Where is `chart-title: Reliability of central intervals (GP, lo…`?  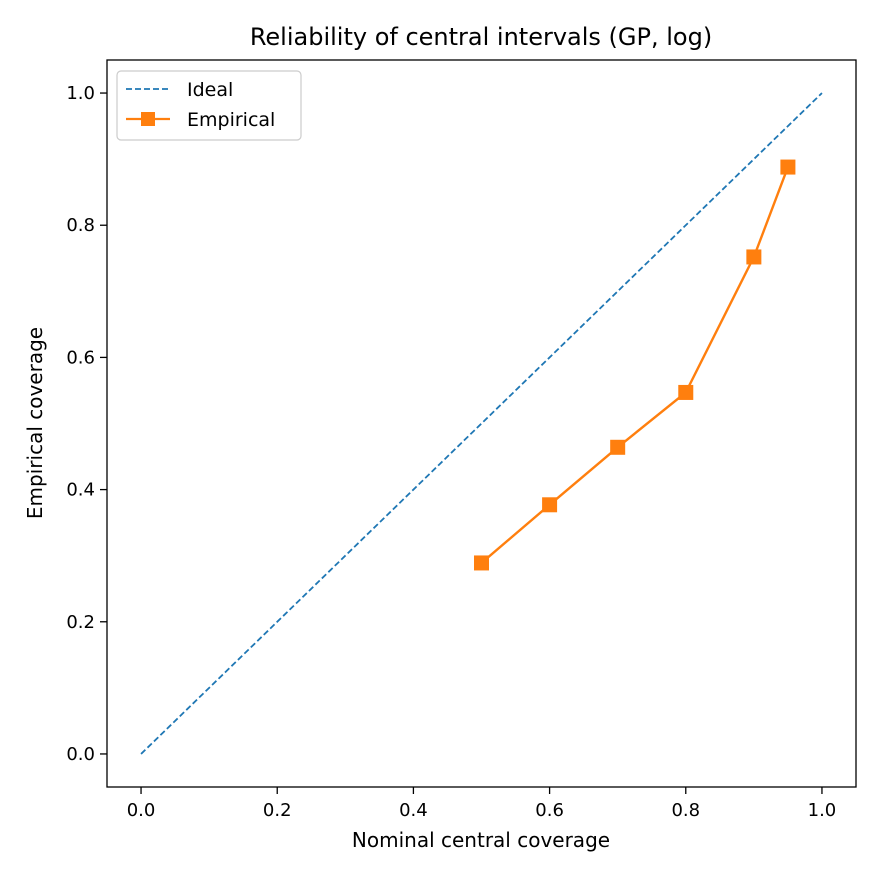 chart-title: Reliability of central intervals (GP, lo… is located at coordinates (481, 37).